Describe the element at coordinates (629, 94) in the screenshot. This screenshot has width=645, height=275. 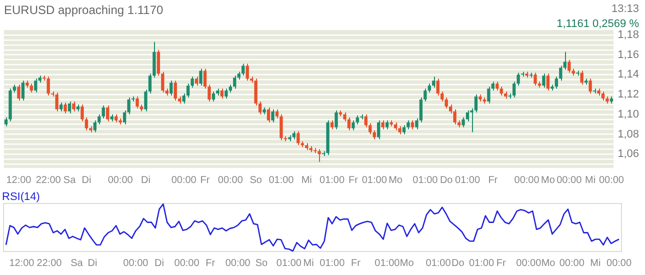
I see `y-tick-label: 1,12` at that location.